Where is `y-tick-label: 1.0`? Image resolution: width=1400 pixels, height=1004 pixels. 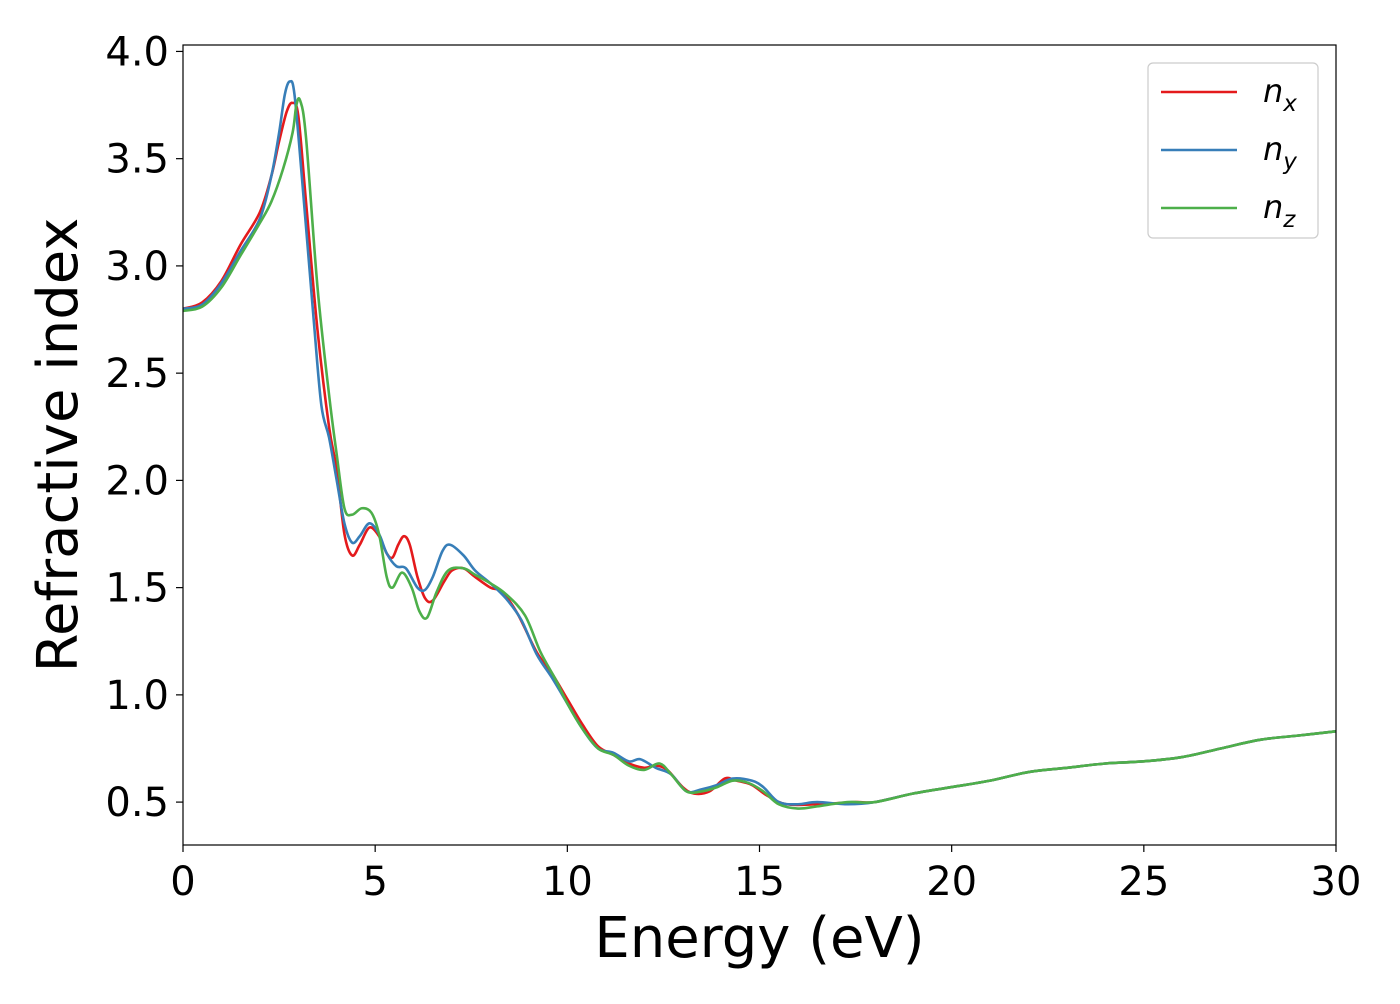
y-tick-label: 1.0 is located at coordinates (137, 696).